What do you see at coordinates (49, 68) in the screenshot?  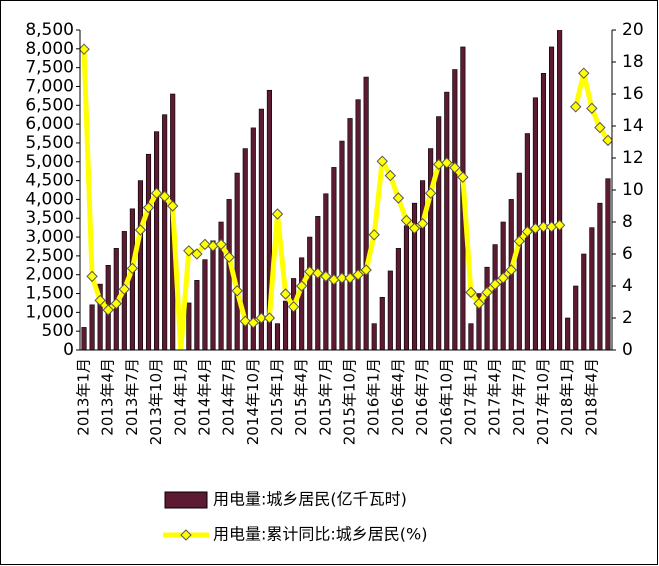 I see `y-tick-label: 7,500` at bounding box center [49, 68].